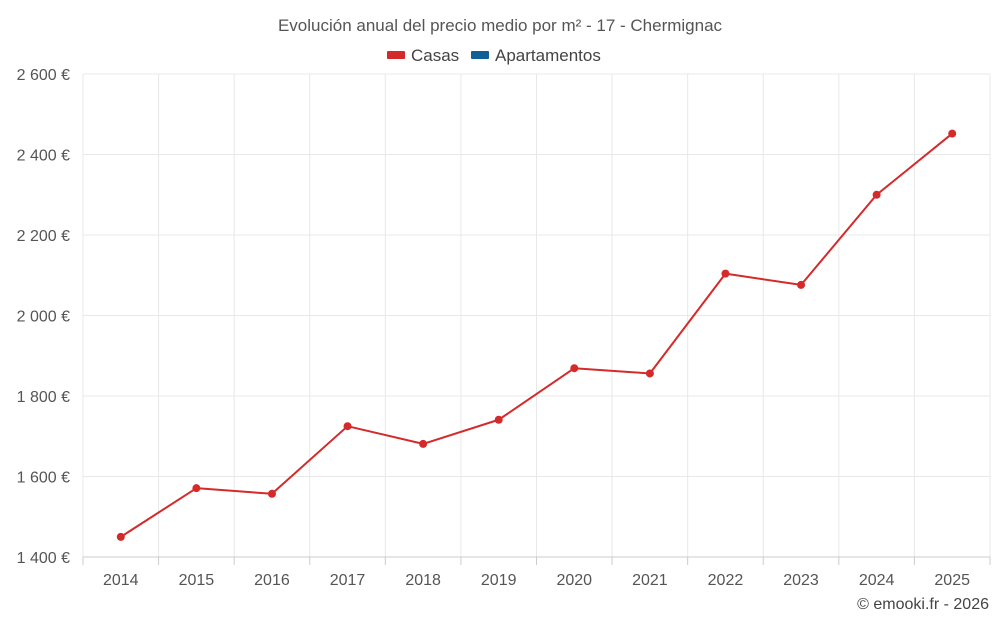  What do you see at coordinates (423, 580) in the screenshot?
I see `x-tick-label: 2018` at bounding box center [423, 580].